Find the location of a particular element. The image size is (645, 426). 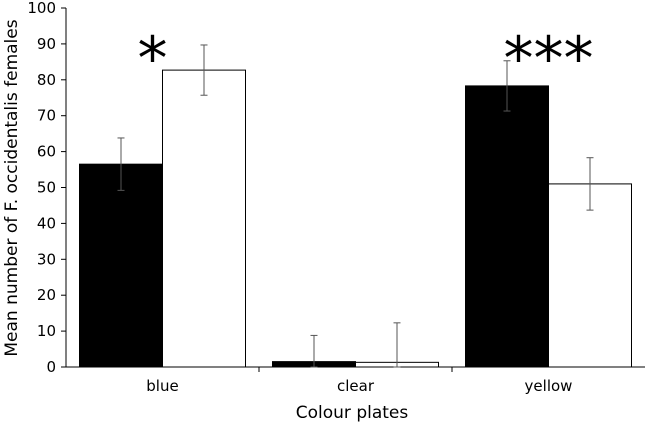

x-tick-label: clear is located at coordinates (356, 386).